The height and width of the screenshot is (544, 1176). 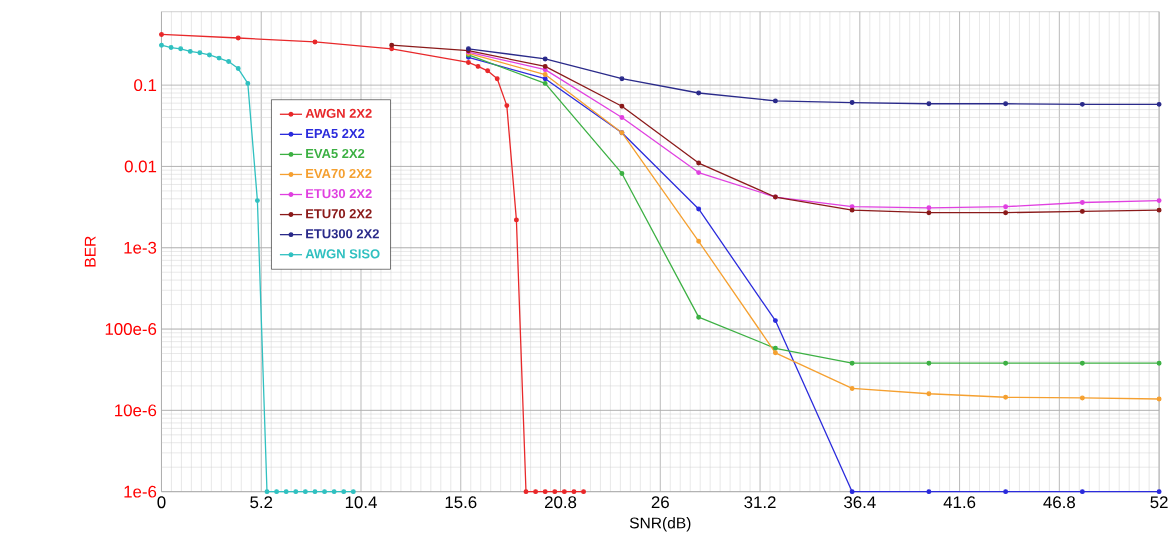 What do you see at coordinates (90, 251) in the screenshot?
I see `y-axis-title: BER` at bounding box center [90, 251].